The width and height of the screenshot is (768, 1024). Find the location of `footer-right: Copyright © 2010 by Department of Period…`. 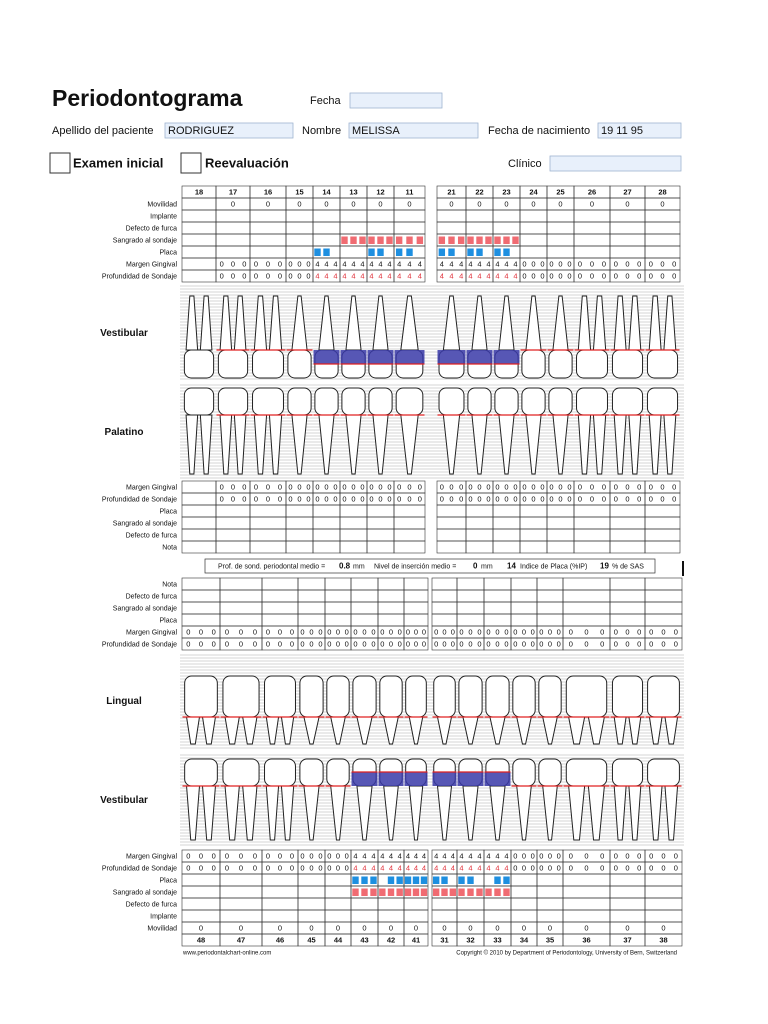

footer-right: Copyright © 2010 by Department of Period… is located at coordinates (566, 953).